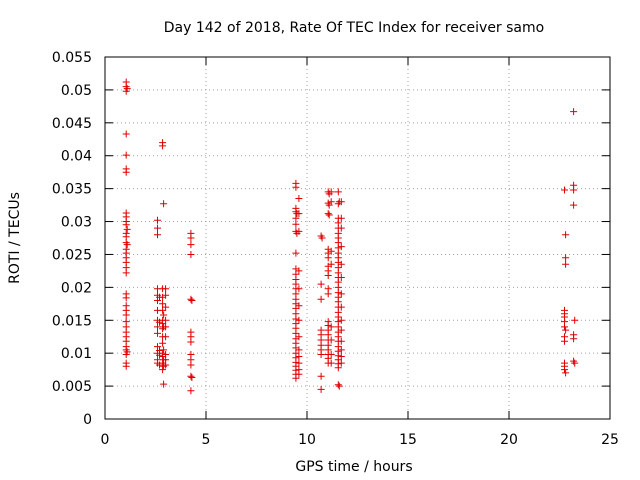 This screenshot has height=480, width=640. What do you see at coordinates (360, 440) in the screenshot?
I see `x-tick-labels: 0 5 10 15 20 25` at bounding box center [360, 440].